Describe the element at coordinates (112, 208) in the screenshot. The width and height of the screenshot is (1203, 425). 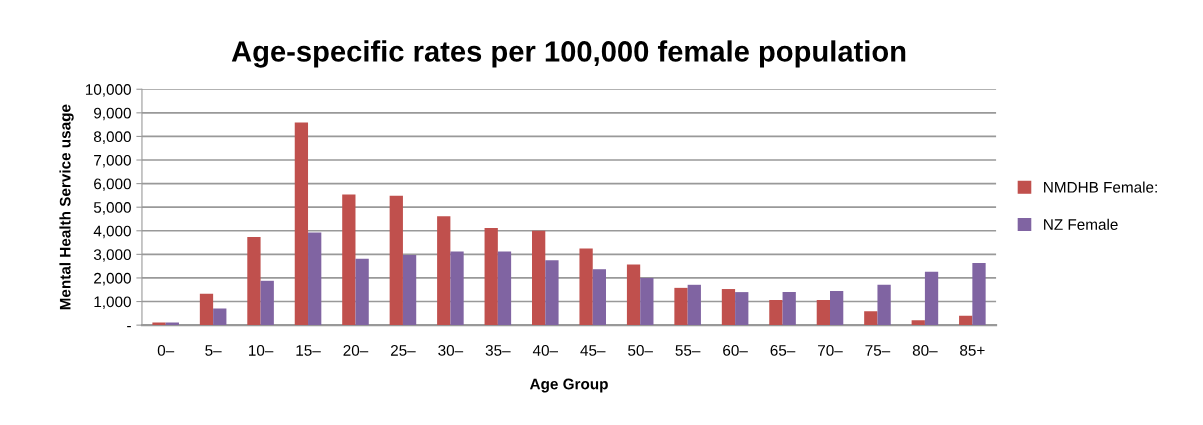
I see `y-tick-label: 5,000` at that location.